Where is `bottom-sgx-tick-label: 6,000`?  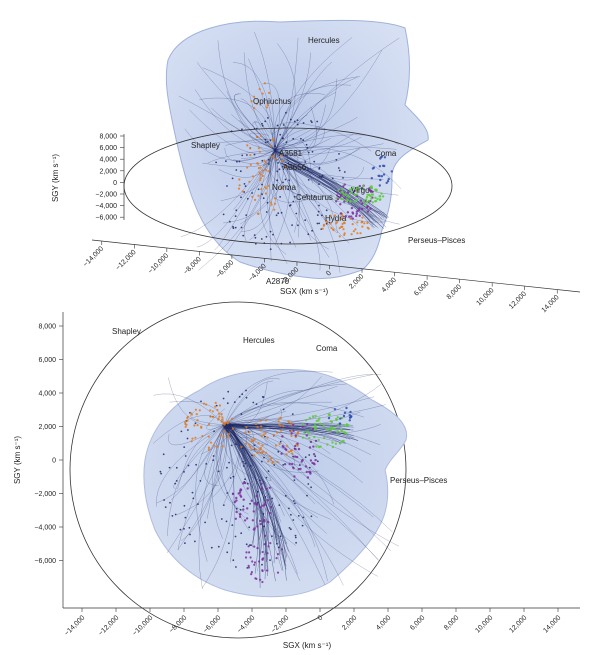
bottom-sgx-tick-label: 6,000 is located at coordinates (417, 622).